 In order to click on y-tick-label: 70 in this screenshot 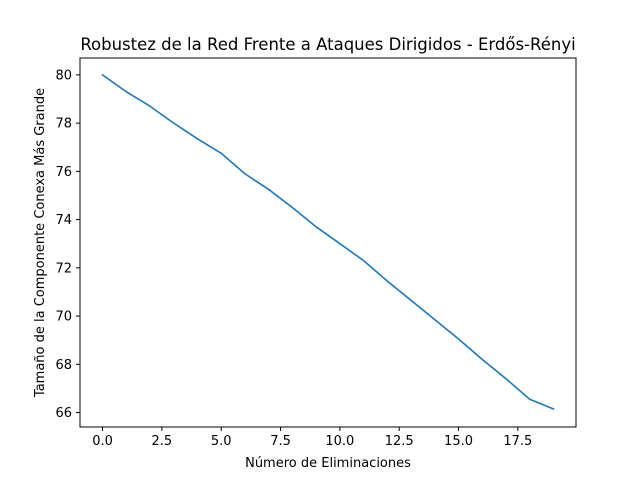, I will do `click(63, 317)`.